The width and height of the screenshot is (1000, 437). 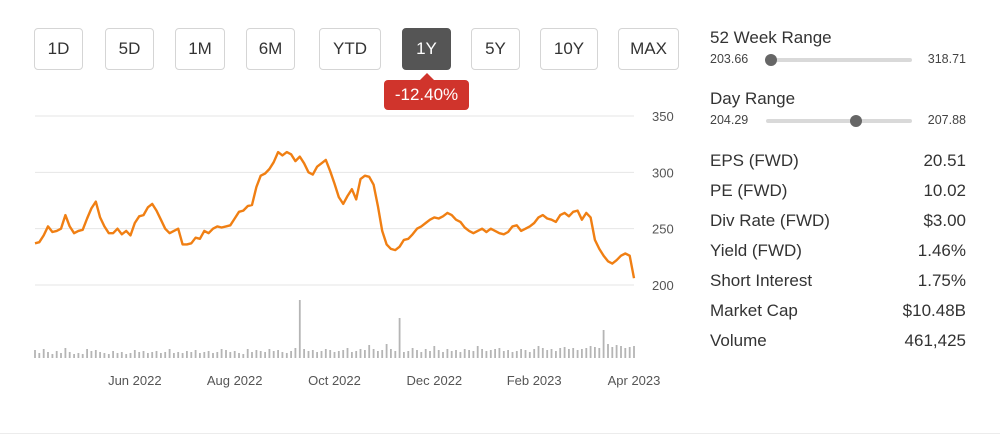 What do you see at coordinates (235, 380) in the screenshot?
I see `x-tick-label: Aug 2022` at bounding box center [235, 380].